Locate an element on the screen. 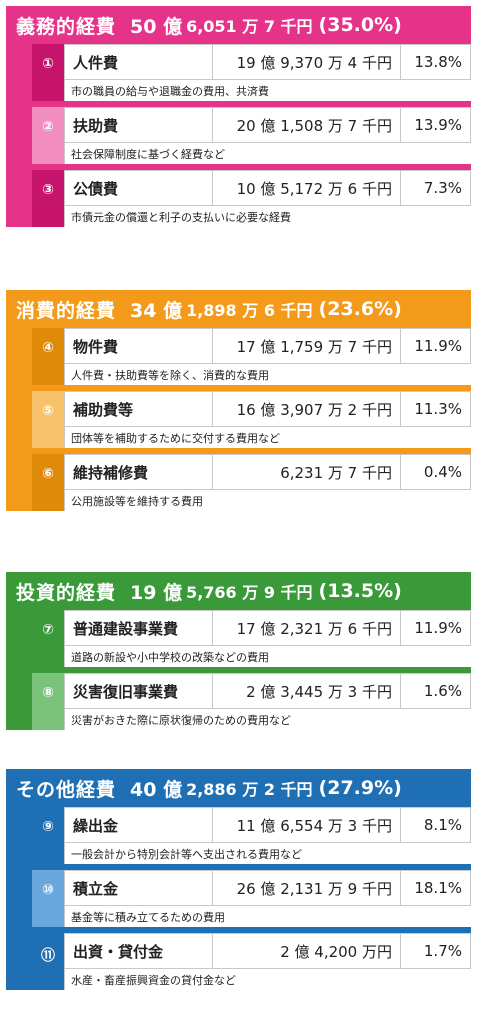 The height and width of the screenshot is (1035, 478). item-number: ⑥ is located at coordinates (48, 482).